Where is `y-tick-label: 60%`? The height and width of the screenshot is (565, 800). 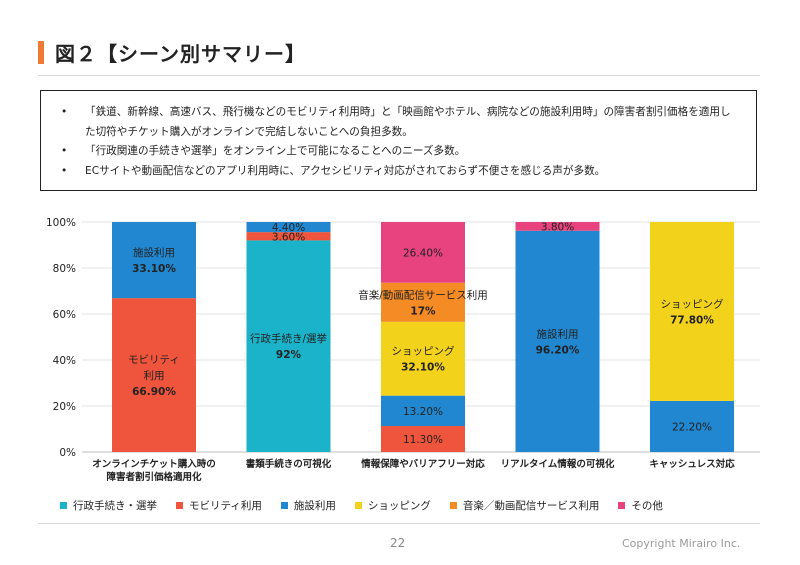 y-tick-label: 60% is located at coordinates (64, 315).